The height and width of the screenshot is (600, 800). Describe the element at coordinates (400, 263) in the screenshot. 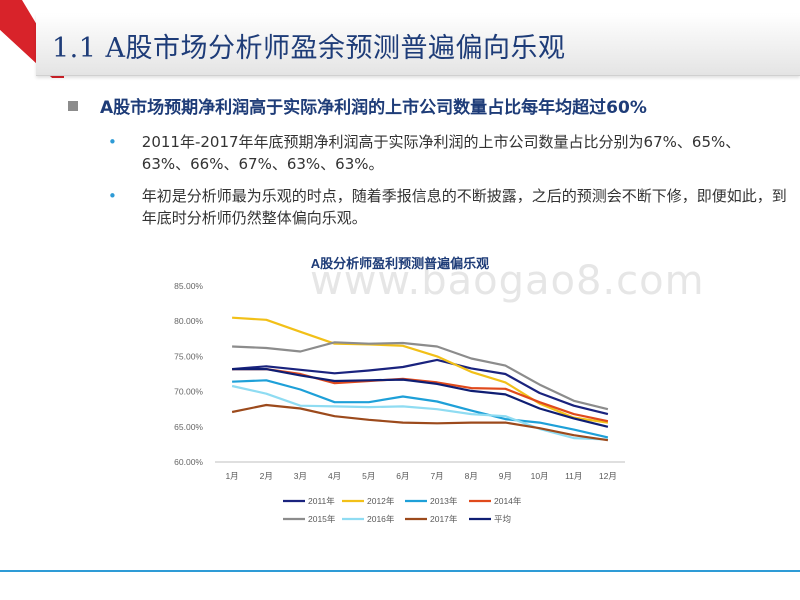

I see `chart-title: A股分析师盈利预测普遍偏乐观` at that location.